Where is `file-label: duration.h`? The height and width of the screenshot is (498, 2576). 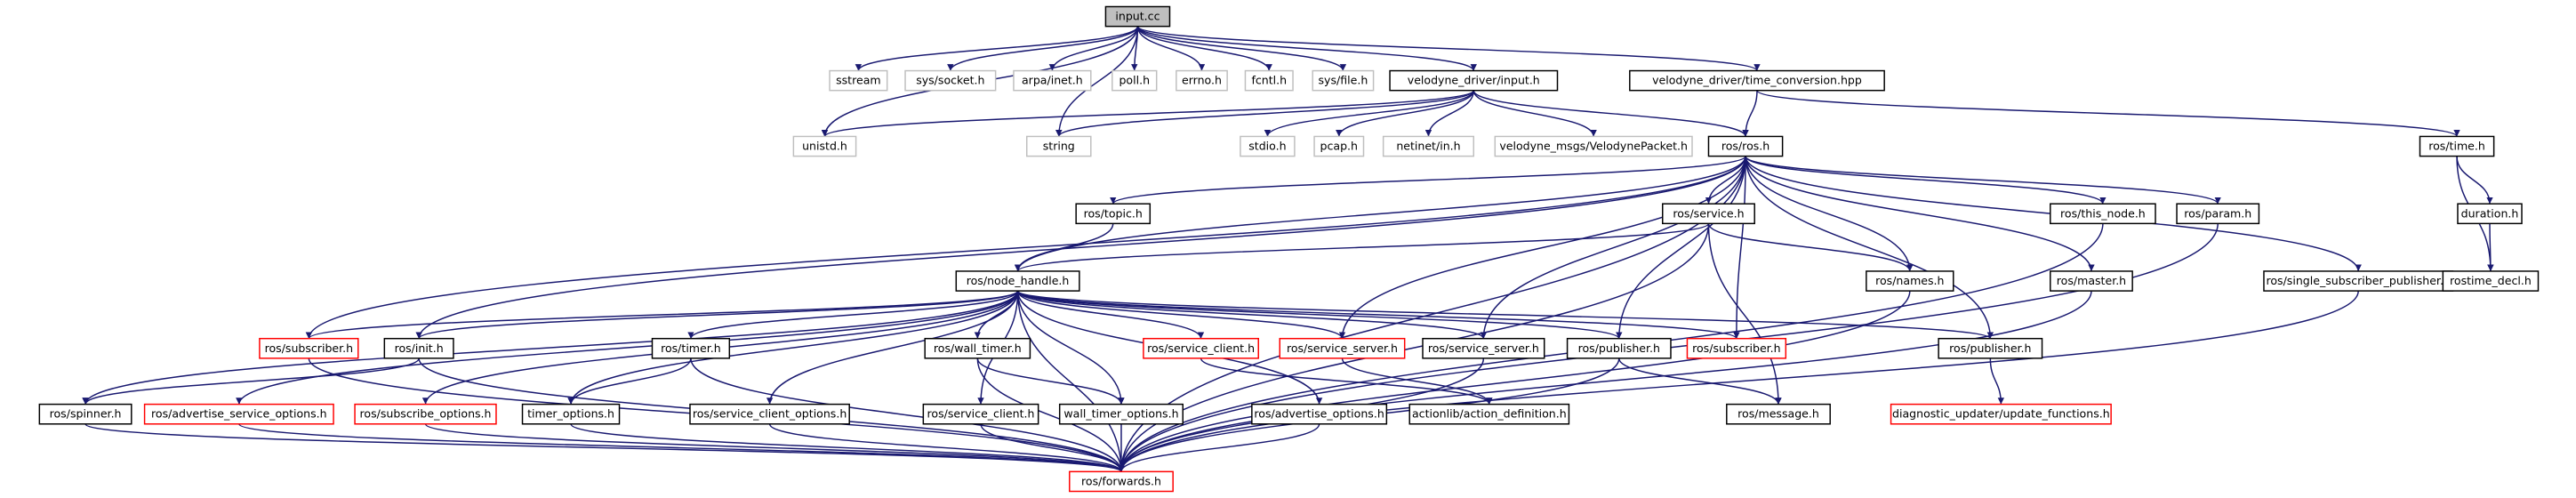
file-label: duration.h is located at coordinates (2490, 213).